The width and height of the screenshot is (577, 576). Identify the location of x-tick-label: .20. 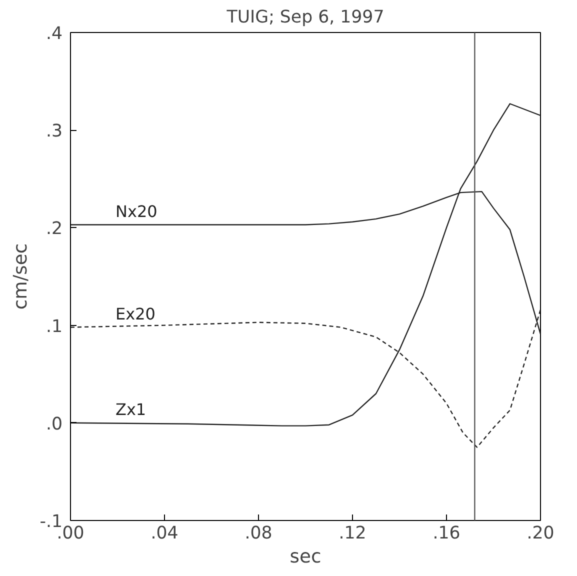
(540, 534).